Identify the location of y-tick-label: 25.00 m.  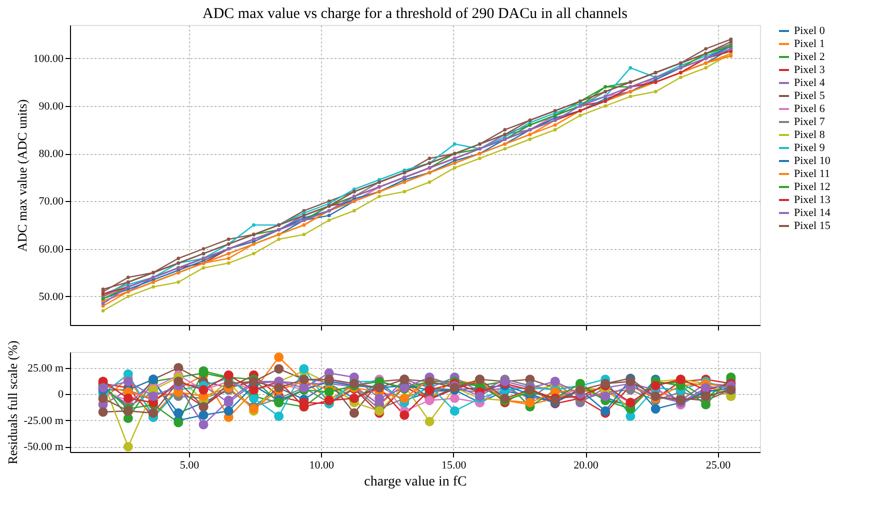
(45, 368).